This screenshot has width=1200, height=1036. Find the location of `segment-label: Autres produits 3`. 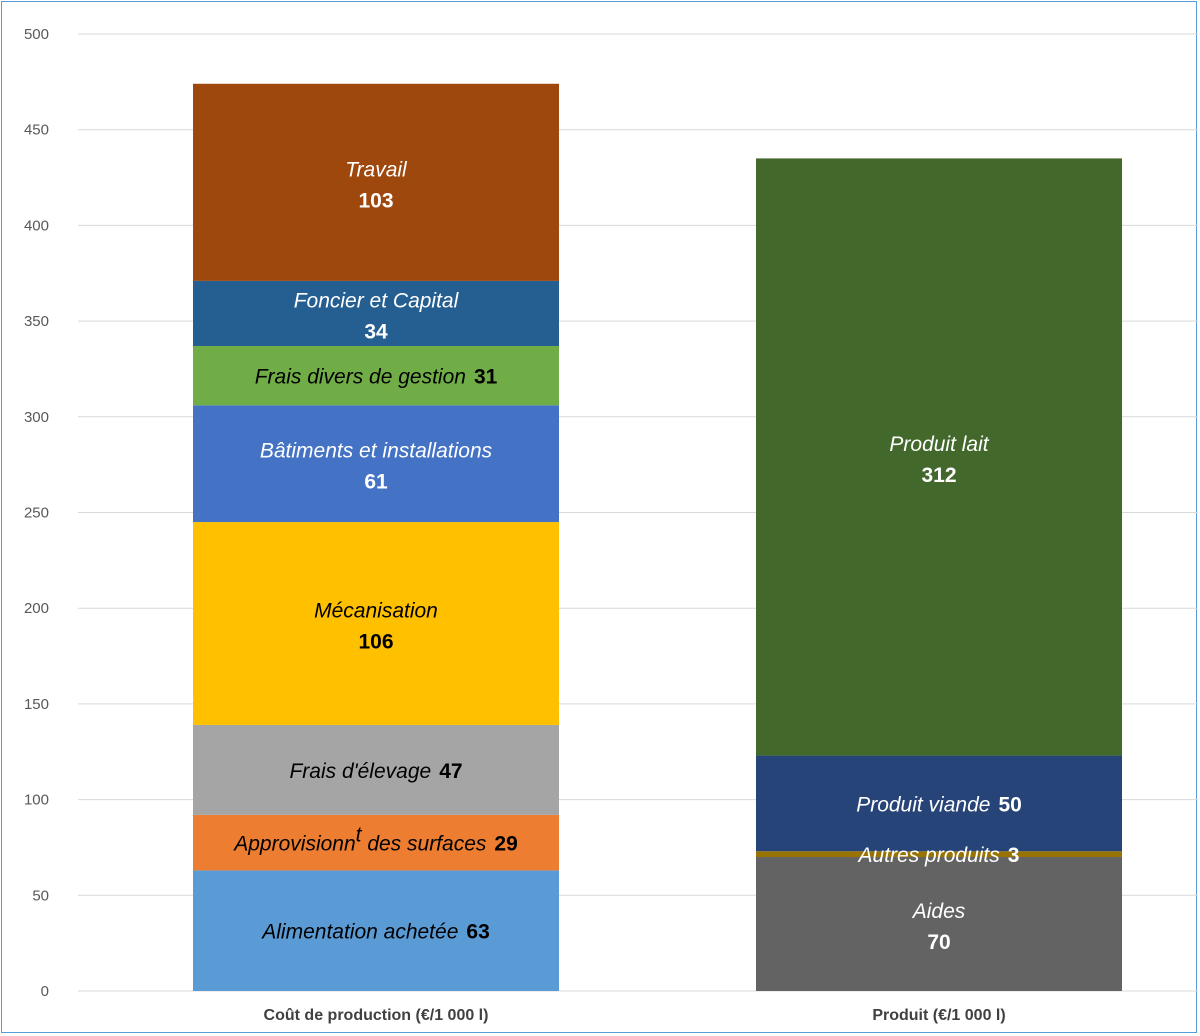

segment-label: Autres produits 3 is located at coordinates (938, 855).